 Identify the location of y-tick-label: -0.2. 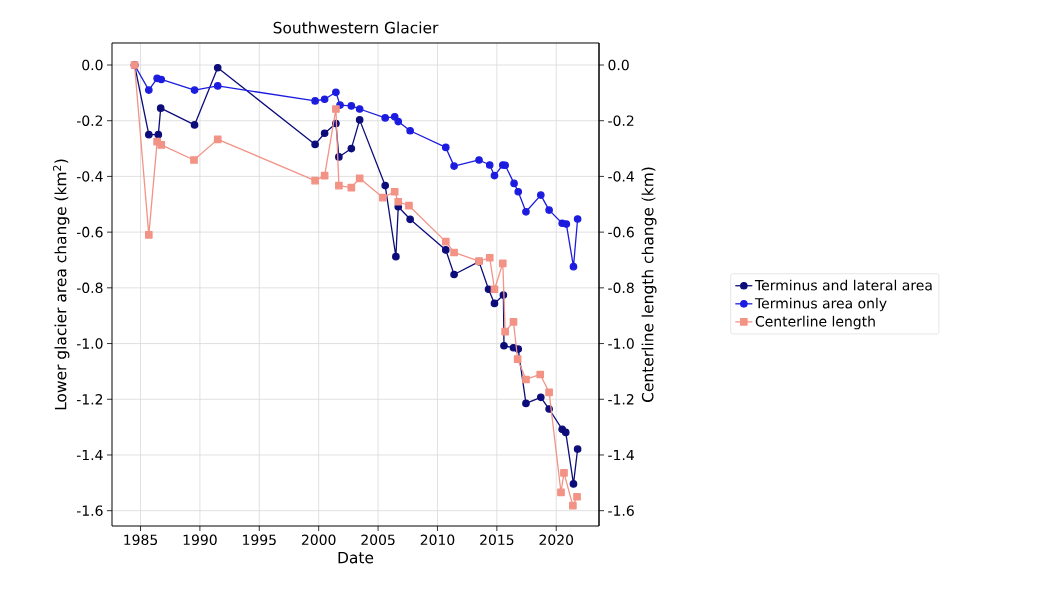
(89, 120).